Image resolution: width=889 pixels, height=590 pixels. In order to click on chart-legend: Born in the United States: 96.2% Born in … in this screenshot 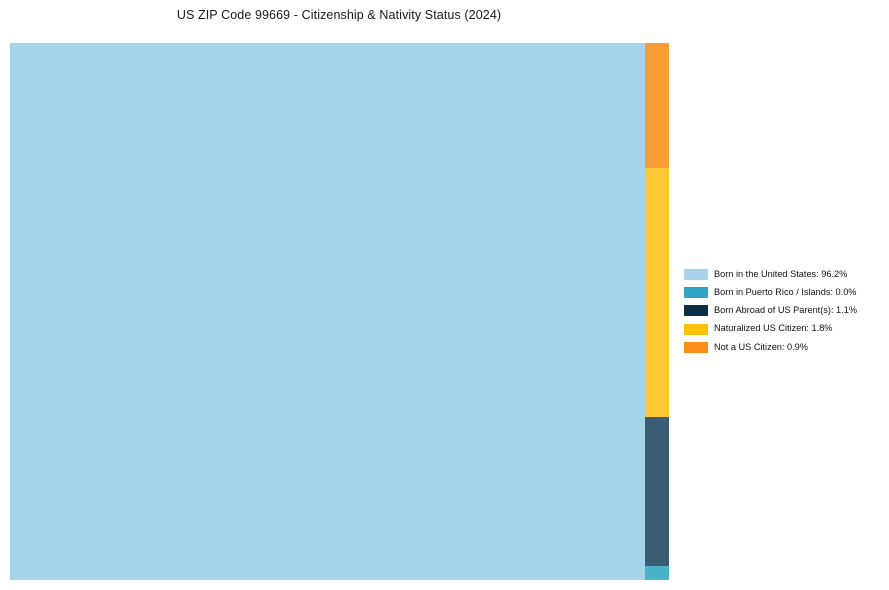, I will do `click(783, 310)`.